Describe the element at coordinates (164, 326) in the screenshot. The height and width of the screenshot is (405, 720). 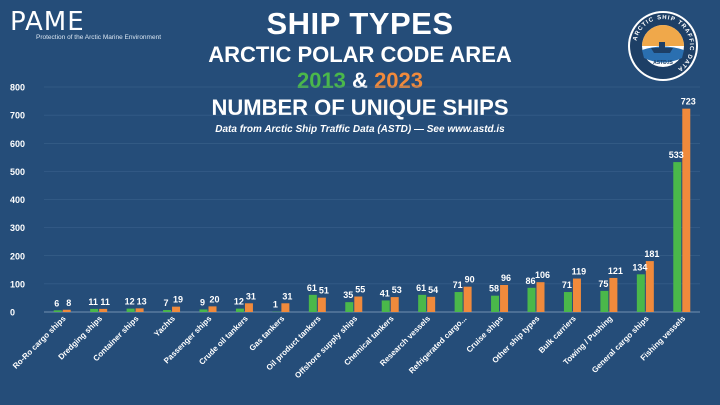
I see `x-tick-label: Yachts` at that location.